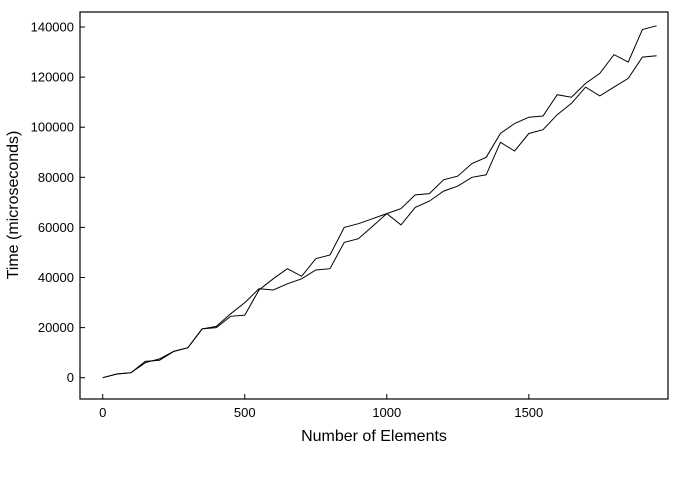 This screenshot has height=480, width=680. What do you see at coordinates (386, 412) in the screenshot?
I see `x-tick-label: 1000` at bounding box center [386, 412].